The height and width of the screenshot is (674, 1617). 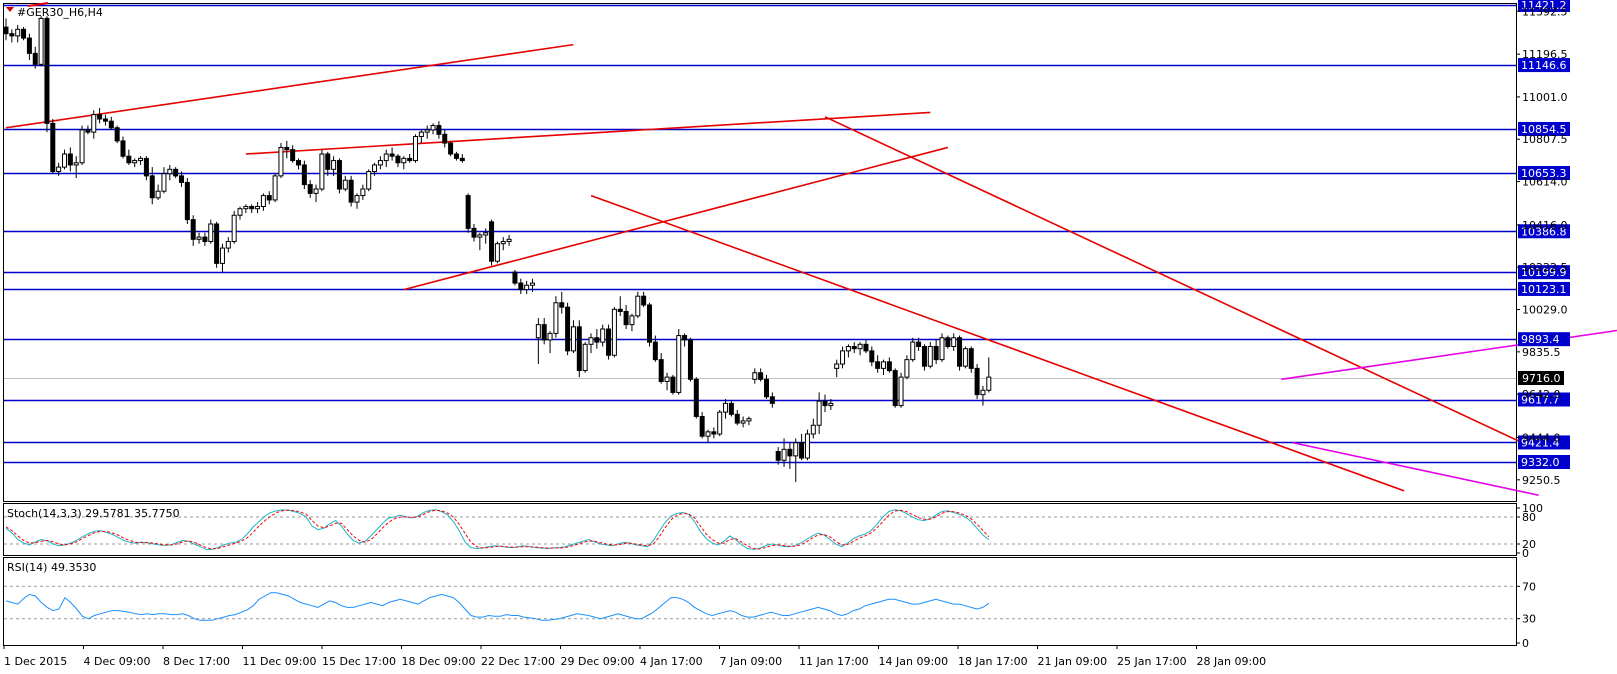 What do you see at coordinates (1544, 272) in the screenshot?
I see `level-label: 10199.9` at bounding box center [1544, 272].